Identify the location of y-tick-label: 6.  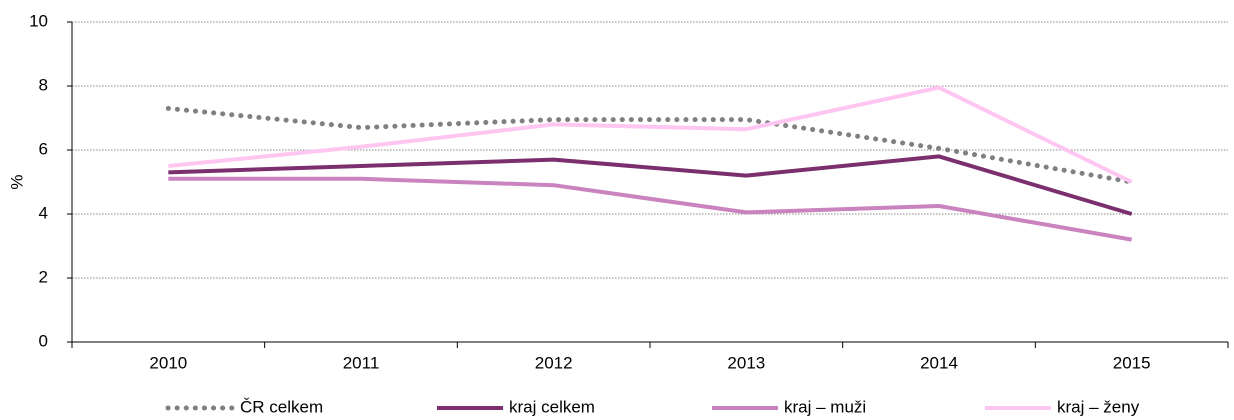
(43, 148).